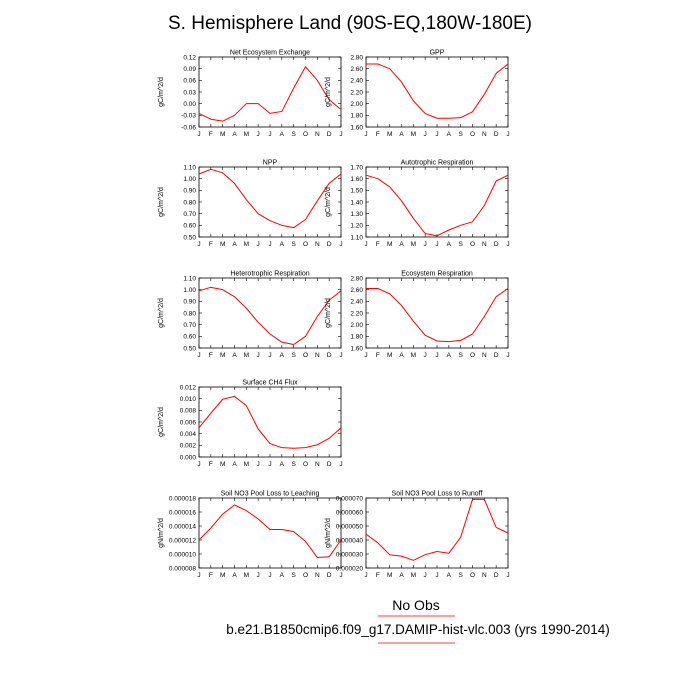  Describe the element at coordinates (356, 325) in the screenshot. I see `y-tick-label: 2.00` at that location.